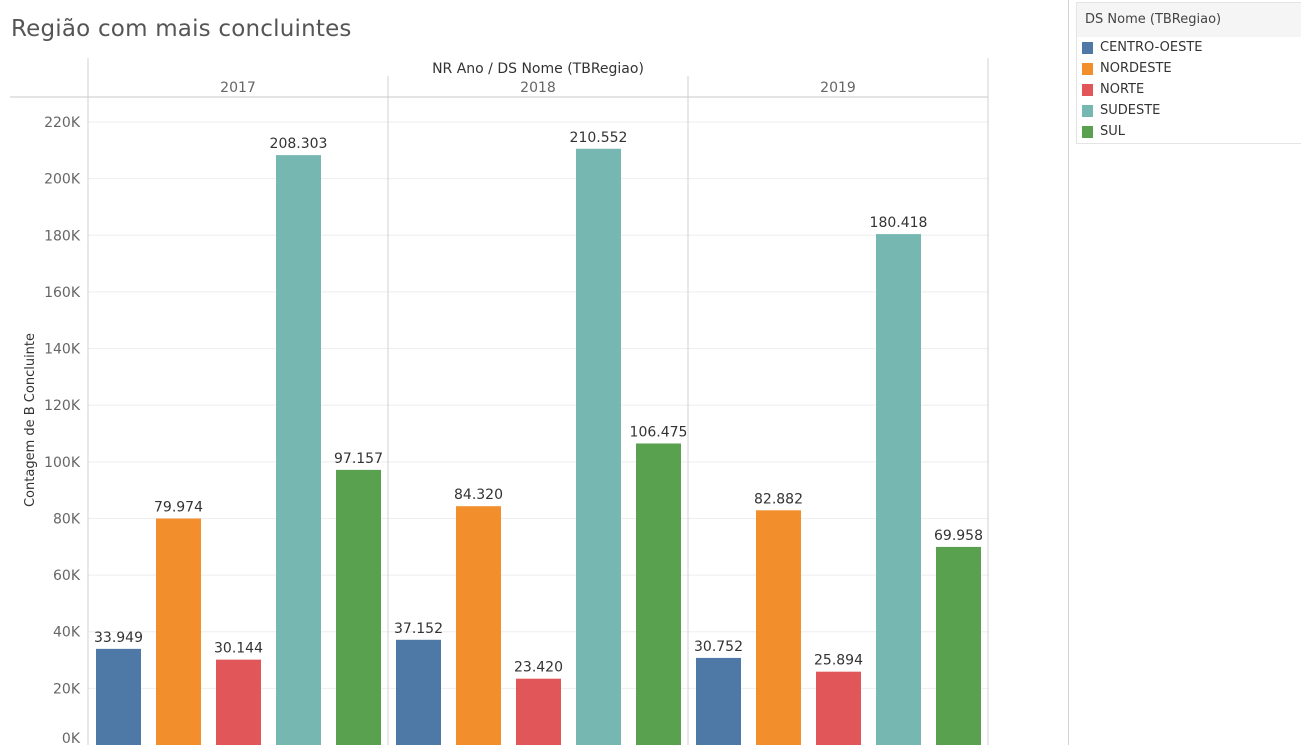  What do you see at coordinates (71, 738) in the screenshot?
I see `y-tick-label: 0K` at bounding box center [71, 738].